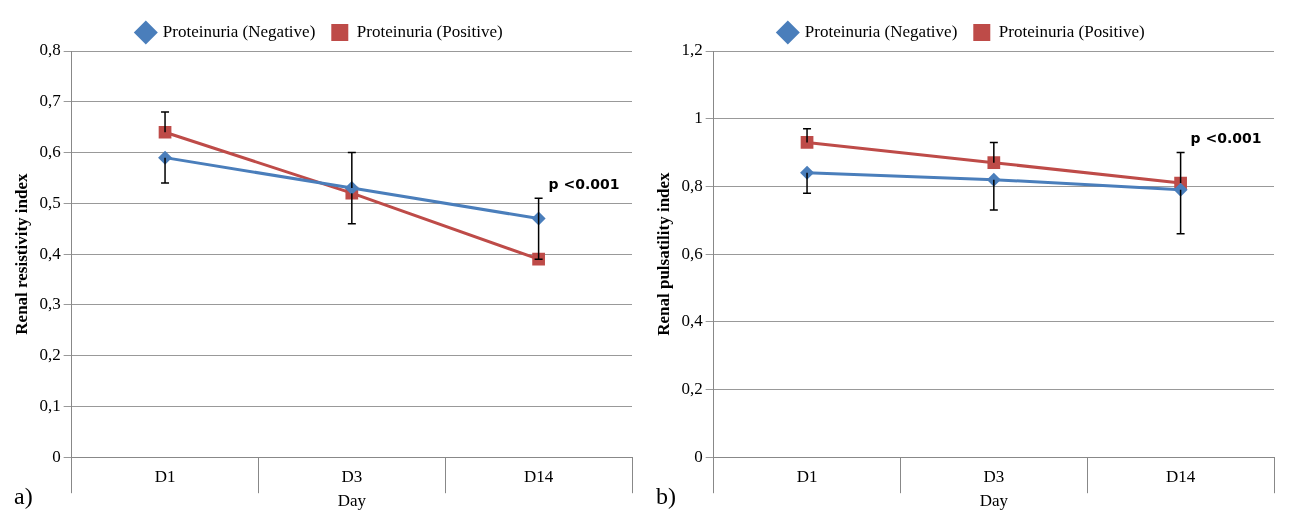  I want to click on y-tick-label: 1,2, so click(692, 50).